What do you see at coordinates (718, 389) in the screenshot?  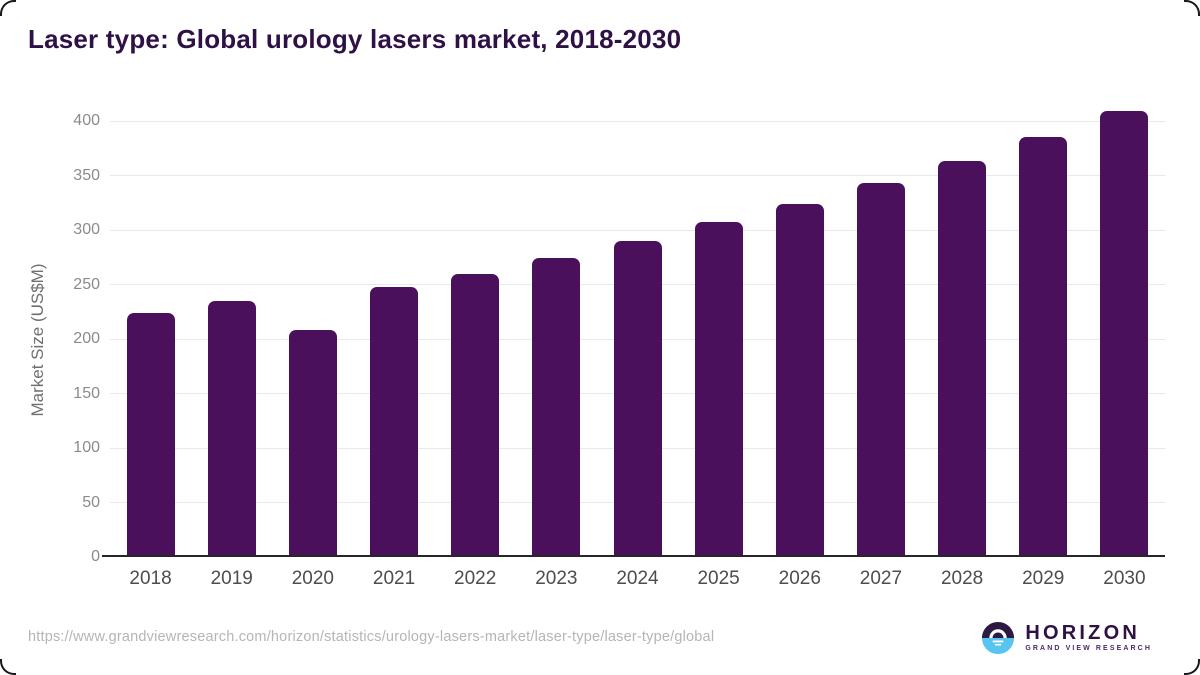 I see `bar-2025` at bounding box center [718, 389].